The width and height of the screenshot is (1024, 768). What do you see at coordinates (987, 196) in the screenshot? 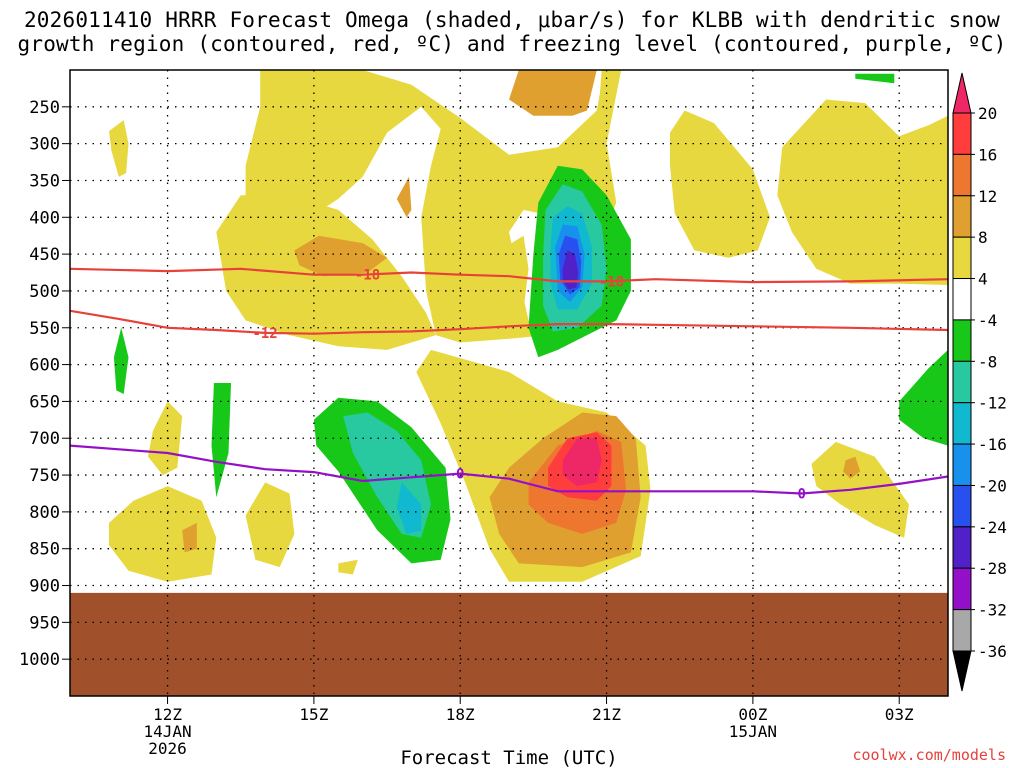
I see `colorbar-label-2: 12` at bounding box center [987, 196].